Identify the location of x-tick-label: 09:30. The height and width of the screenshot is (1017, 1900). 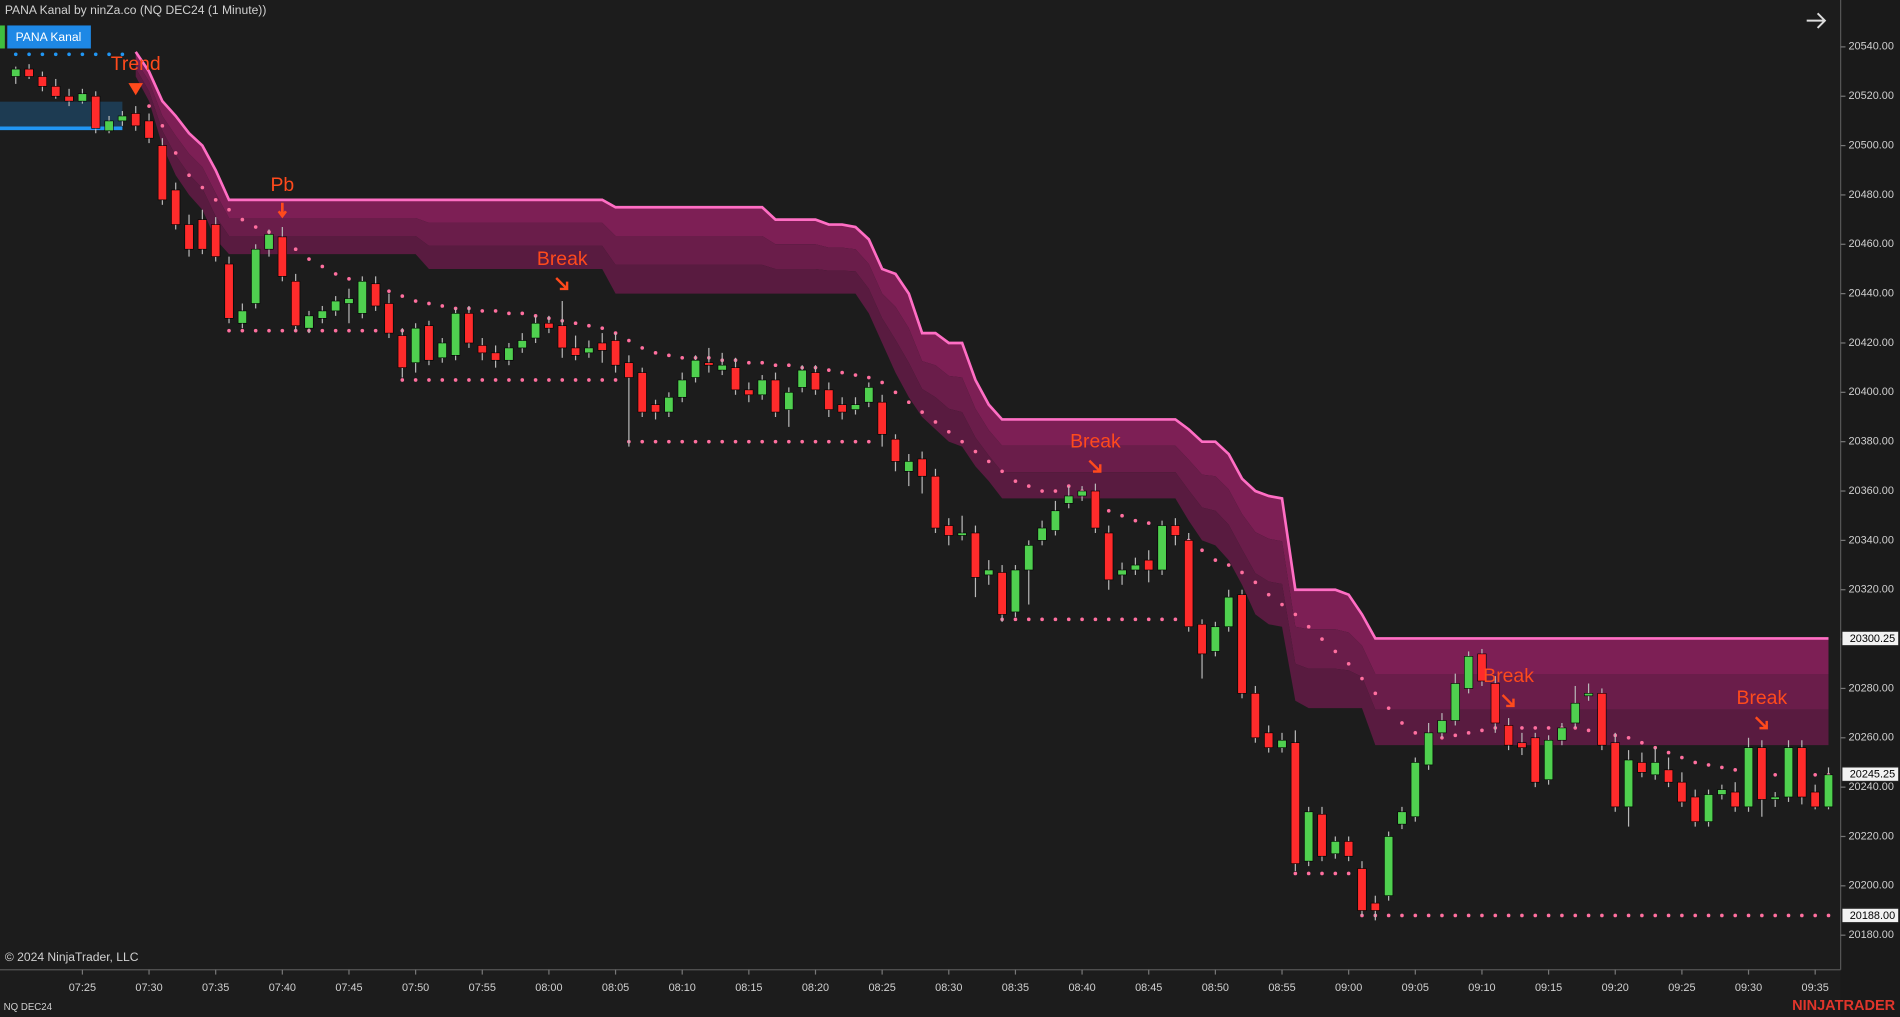
(1748, 988).